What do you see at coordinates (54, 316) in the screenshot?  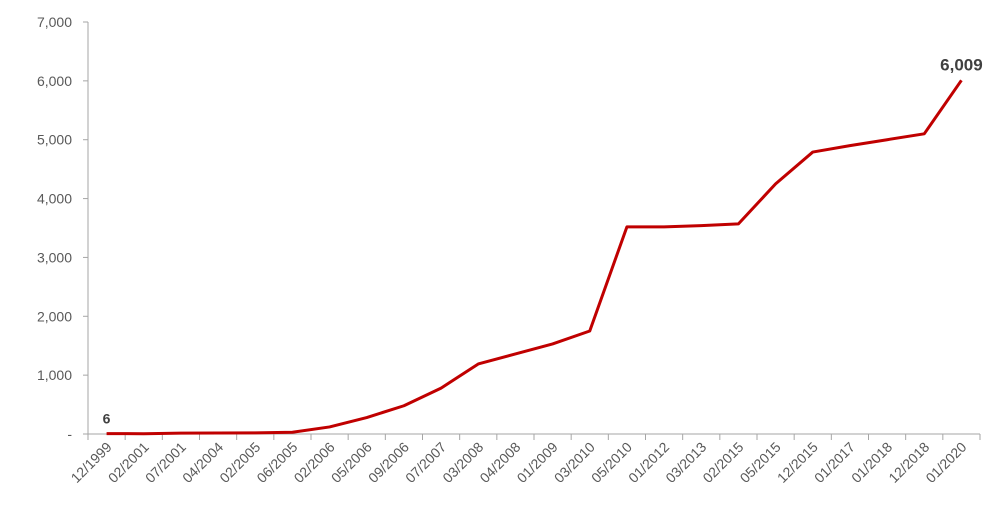 I see `y-tick-label: 2,000` at bounding box center [54, 316].